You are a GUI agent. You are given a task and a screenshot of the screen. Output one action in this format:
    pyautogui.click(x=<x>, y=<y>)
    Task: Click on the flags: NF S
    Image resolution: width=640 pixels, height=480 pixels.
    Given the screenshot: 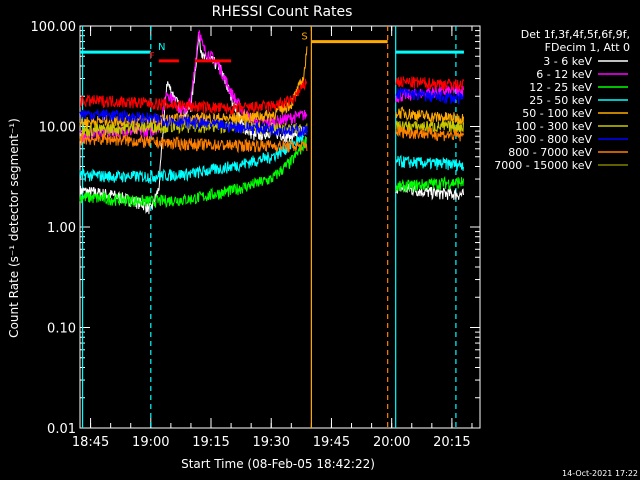 What is the action you would take?
    pyautogui.click(x=272, y=47)
    